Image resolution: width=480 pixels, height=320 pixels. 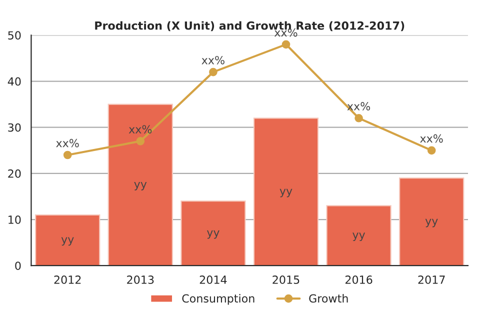 I want to click on x-tick-label: 2014, so click(x=213, y=280).